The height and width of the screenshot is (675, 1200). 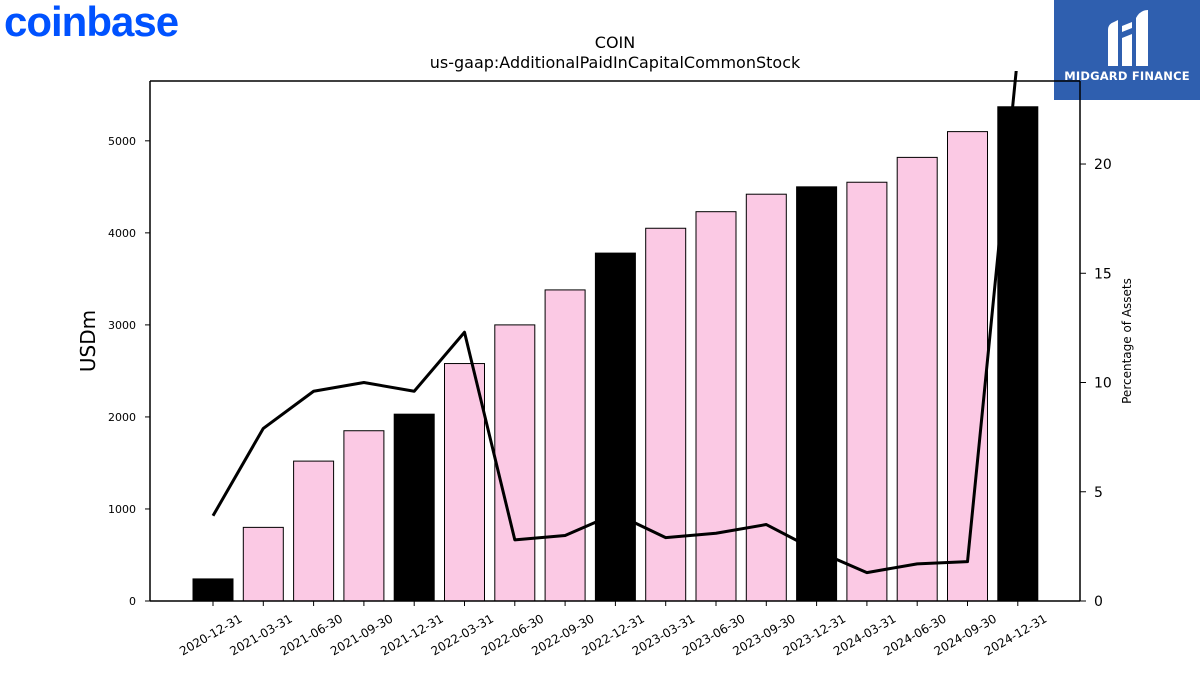 I want to click on y-tick-label: 1000, so click(x=122, y=509).